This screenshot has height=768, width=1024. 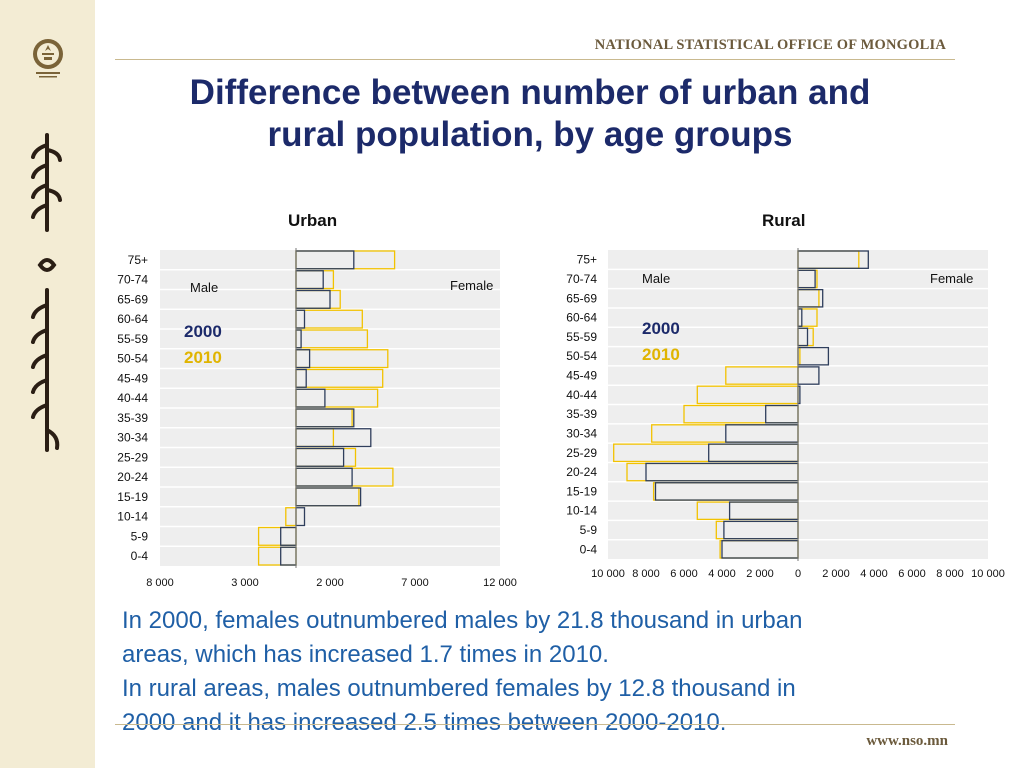 What do you see at coordinates (203, 357) in the screenshot?
I see `chart0-legend-2010: 2010` at bounding box center [203, 357].